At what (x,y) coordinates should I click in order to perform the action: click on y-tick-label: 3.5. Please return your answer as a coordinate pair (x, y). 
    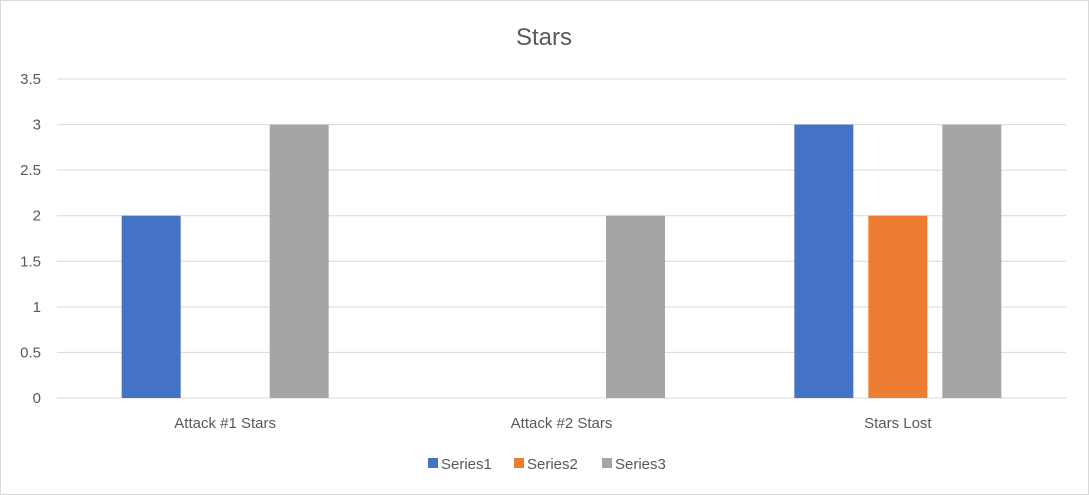
    Looking at the image, I should click on (30, 79).